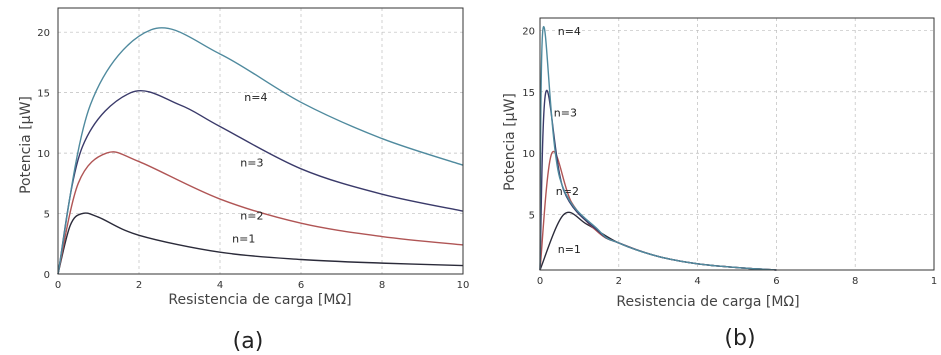 Image resolution: width=941 pixels, height=355 pixels. Describe the element at coordinates (26, 145) in the screenshot. I see `y-axis-label-a: Potencia [μW]` at that location.